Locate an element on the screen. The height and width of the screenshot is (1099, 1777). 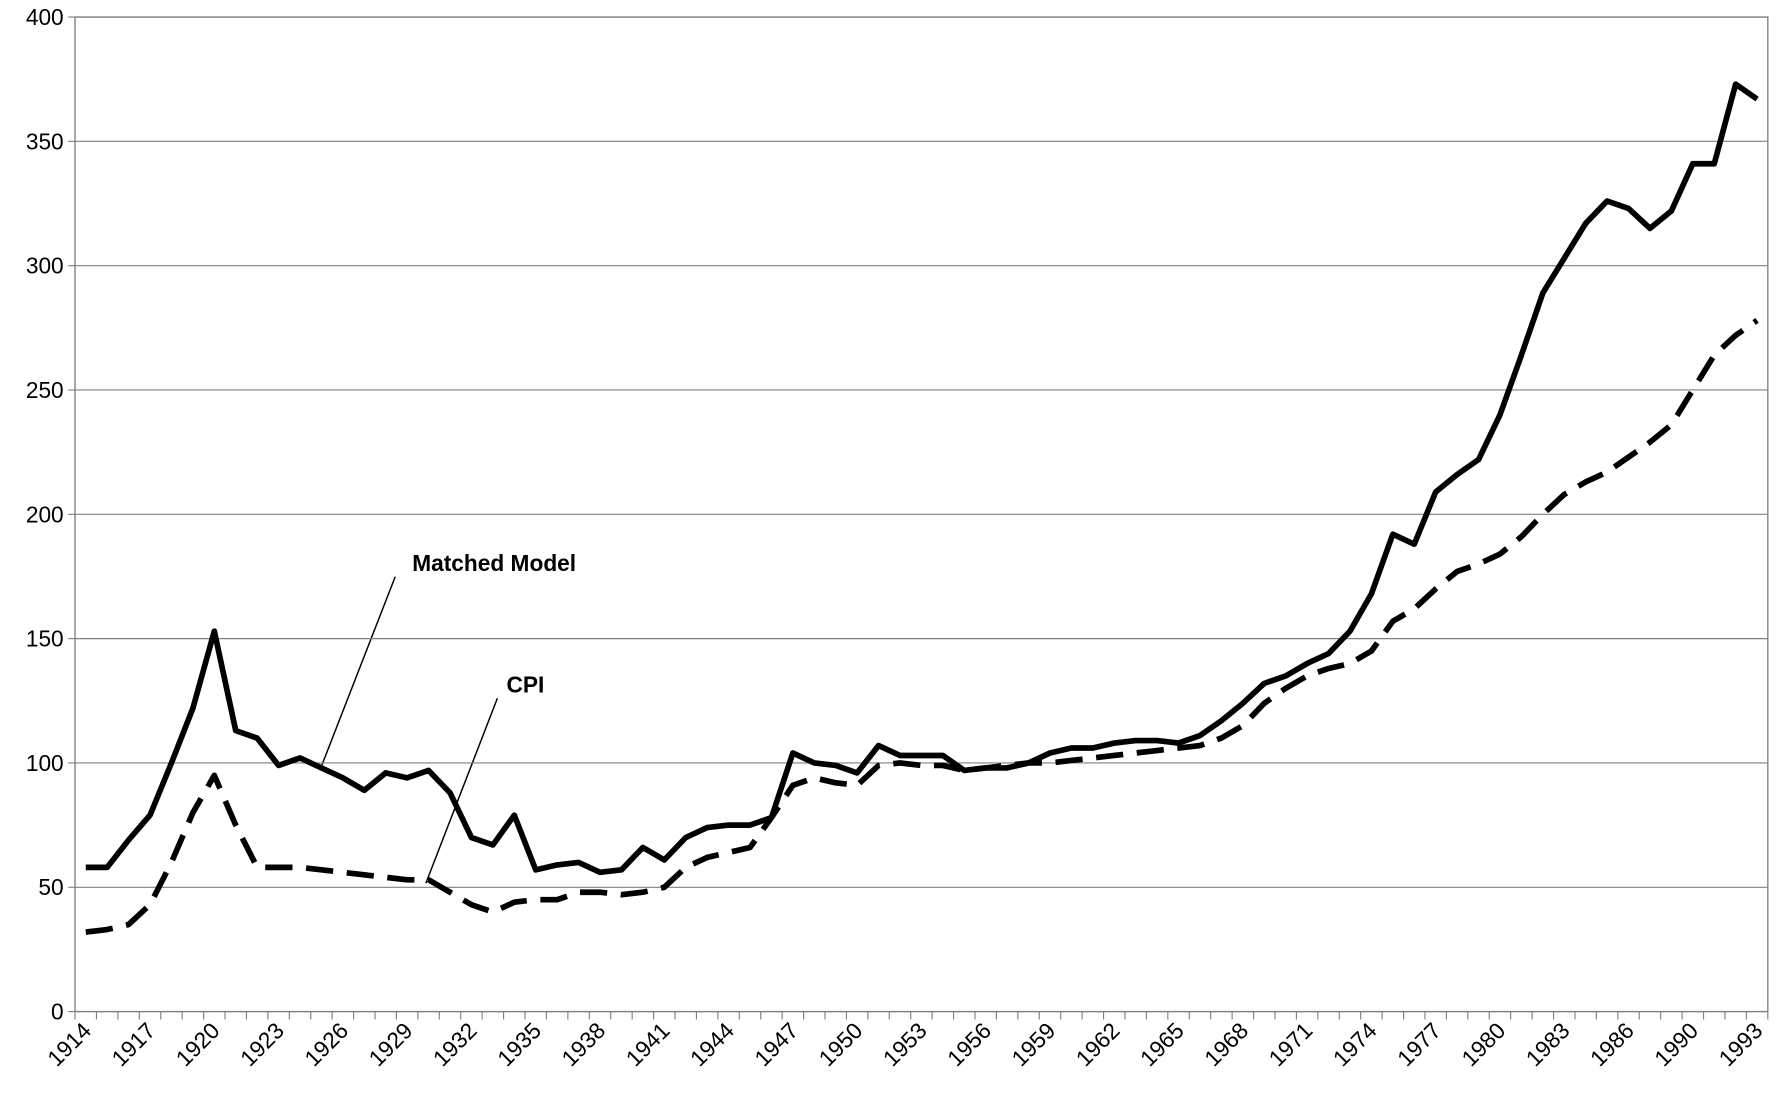
x-tick-label: 1932 is located at coordinates (455, 1044).